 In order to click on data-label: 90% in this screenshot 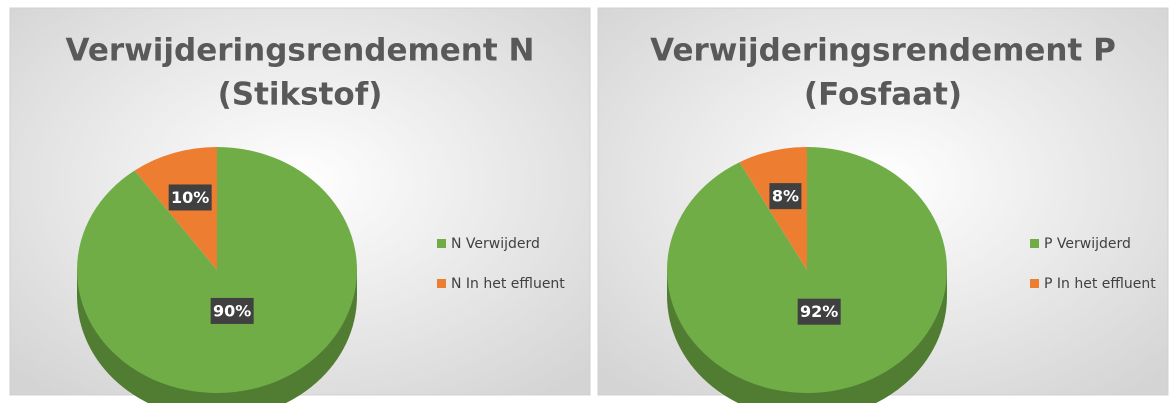, I will do `click(232, 310)`.